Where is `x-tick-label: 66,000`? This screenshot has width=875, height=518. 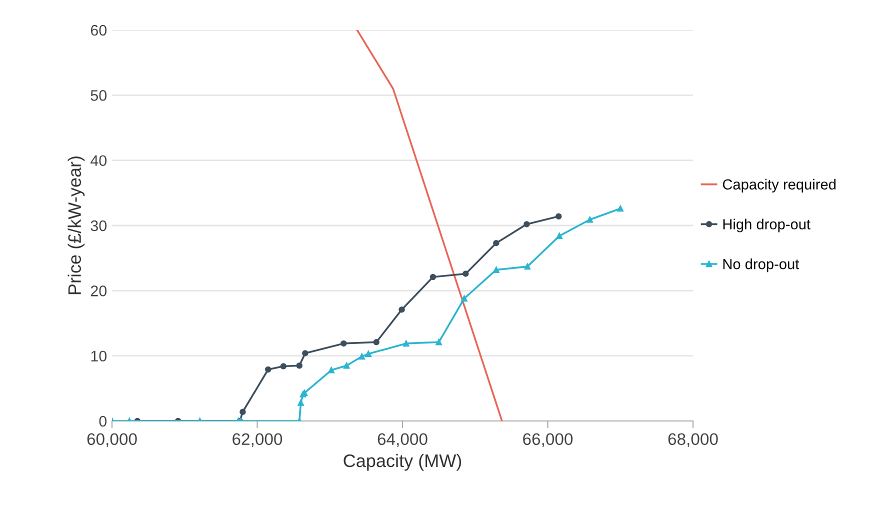
x-tick-label: 66,000 is located at coordinates (548, 440).